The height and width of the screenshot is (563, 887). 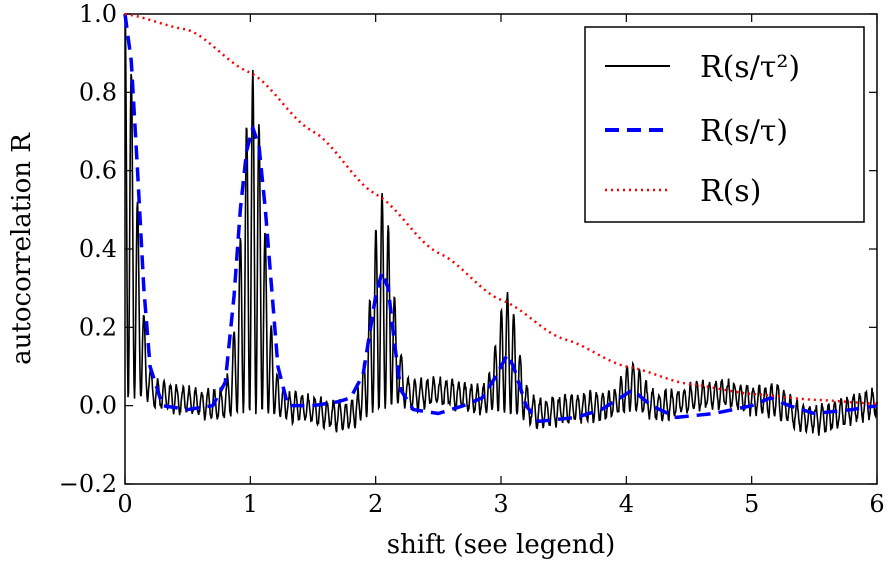 What do you see at coordinates (98, 92) in the screenshot?
I see `y-tick-label: 0.8` at bounding box center [98, 92].